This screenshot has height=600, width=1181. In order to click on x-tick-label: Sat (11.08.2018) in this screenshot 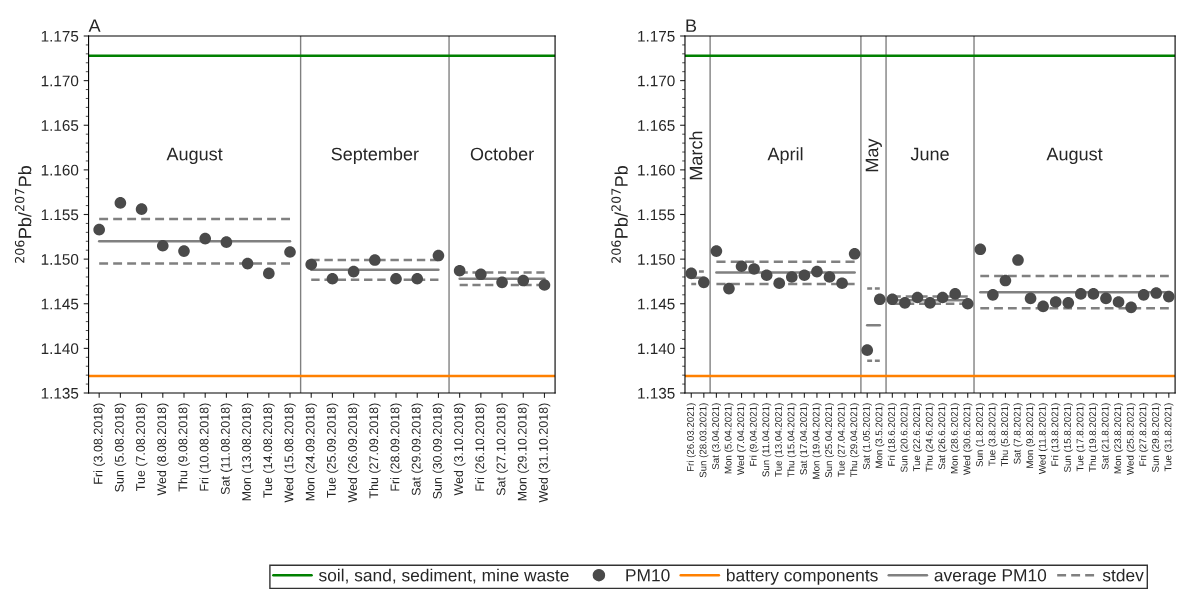, I will do `click(226, 449)`.